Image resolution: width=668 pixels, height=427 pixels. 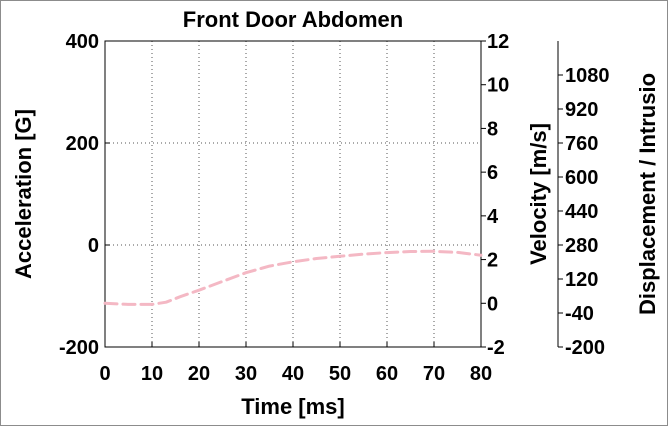 I want to click on acceleration-axis-label: Acceleration [G], so click(x=23, y=194).